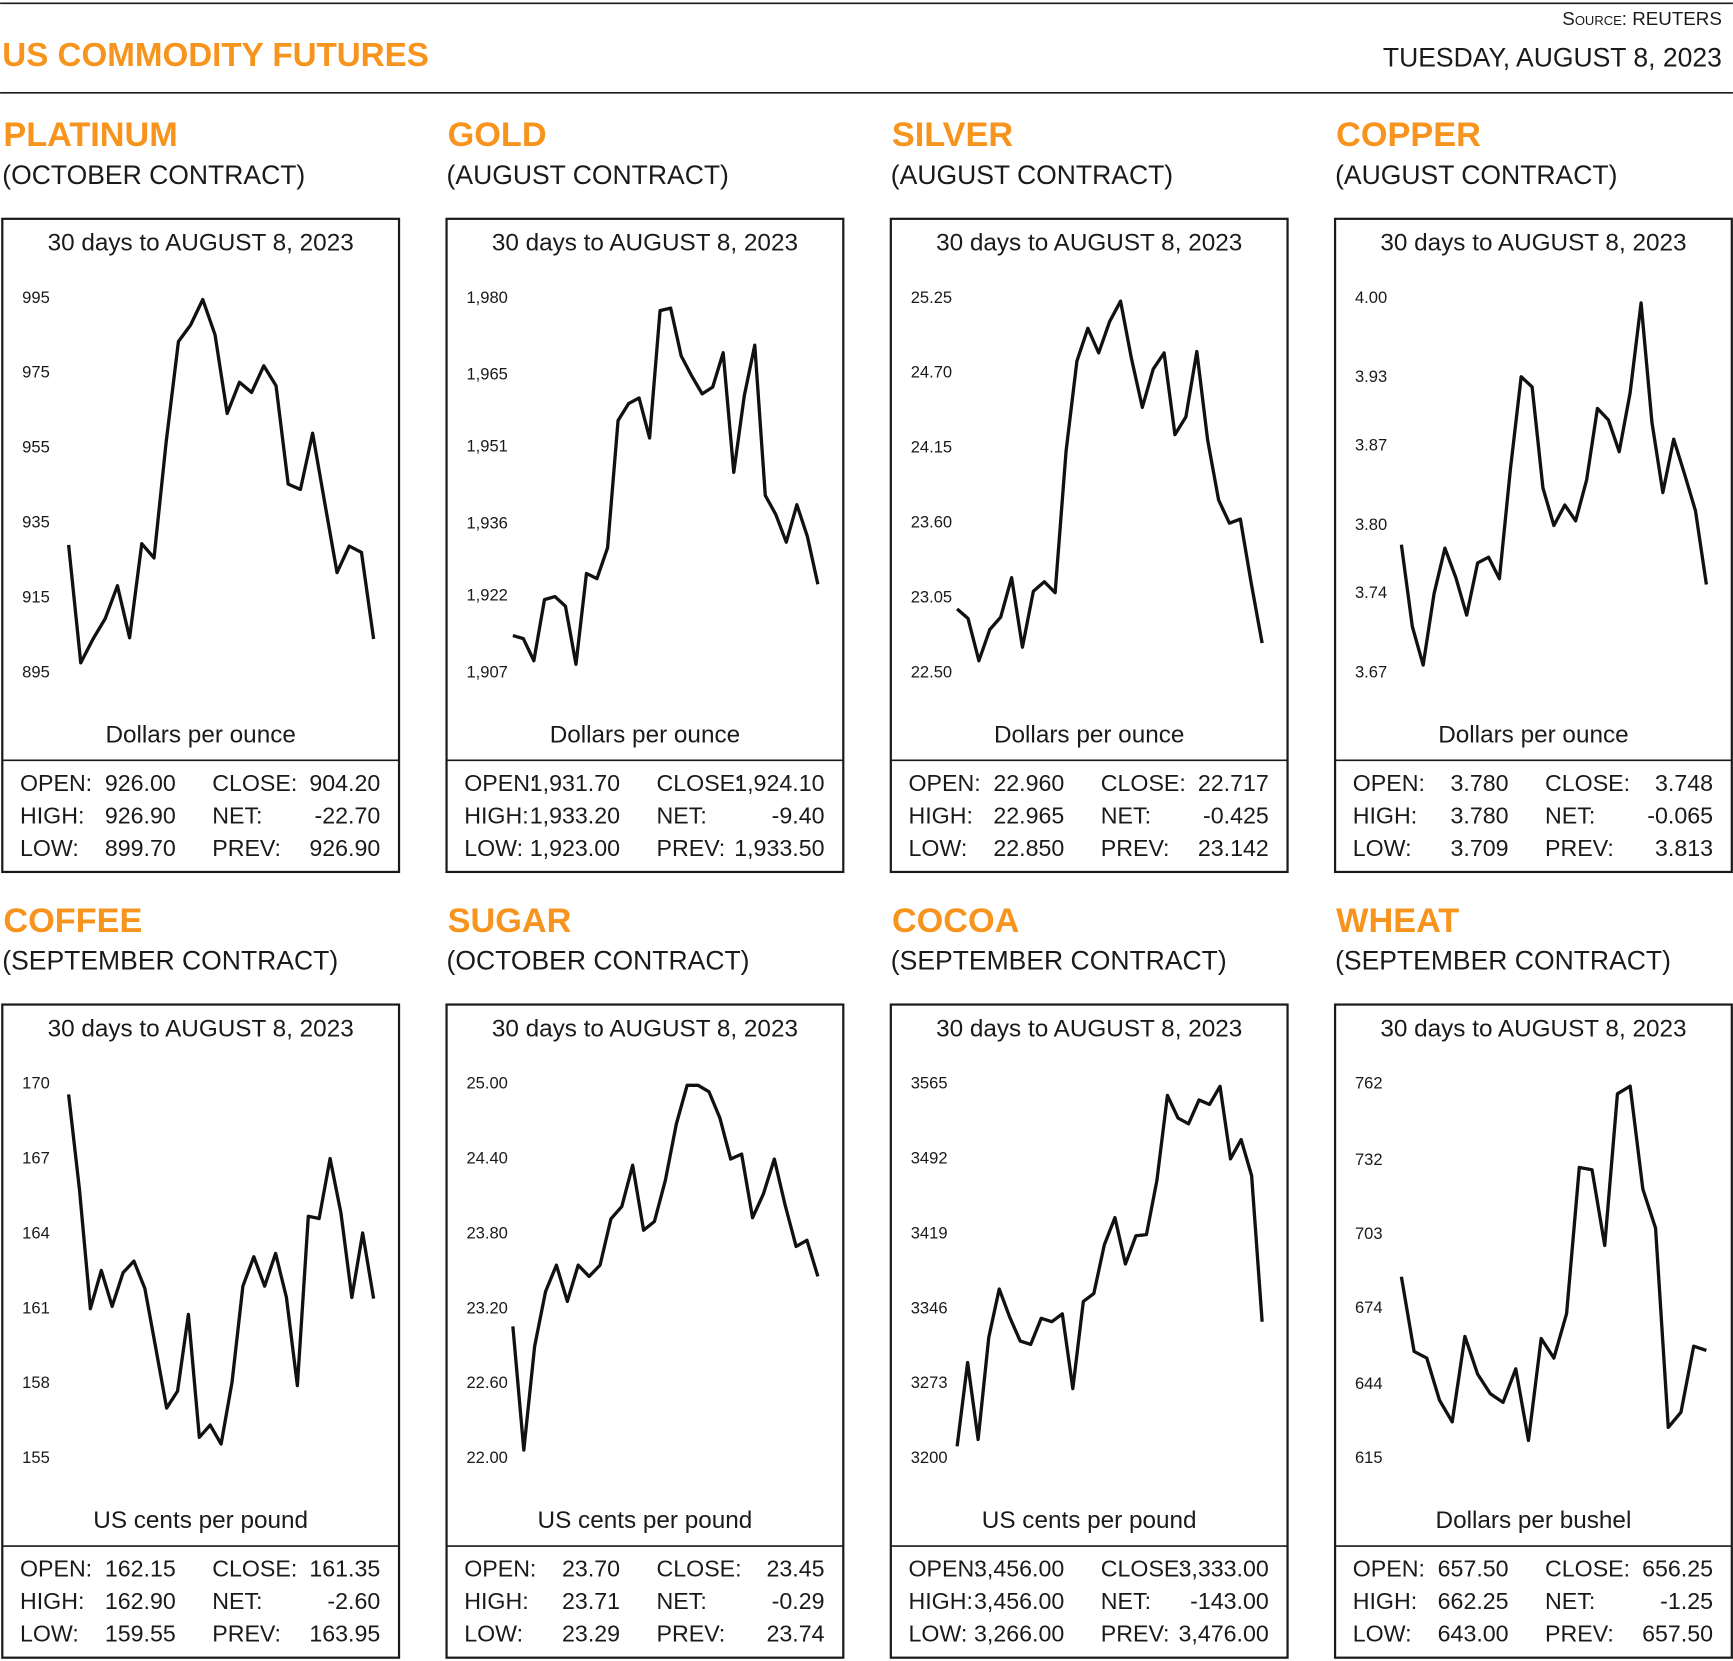 Image resolution: width=1733 pixels, height=1661 pixels. Describe the element at coordinates (1223, 1634) in the screenshot. I see `stat-value: 3,476.00` at that location.